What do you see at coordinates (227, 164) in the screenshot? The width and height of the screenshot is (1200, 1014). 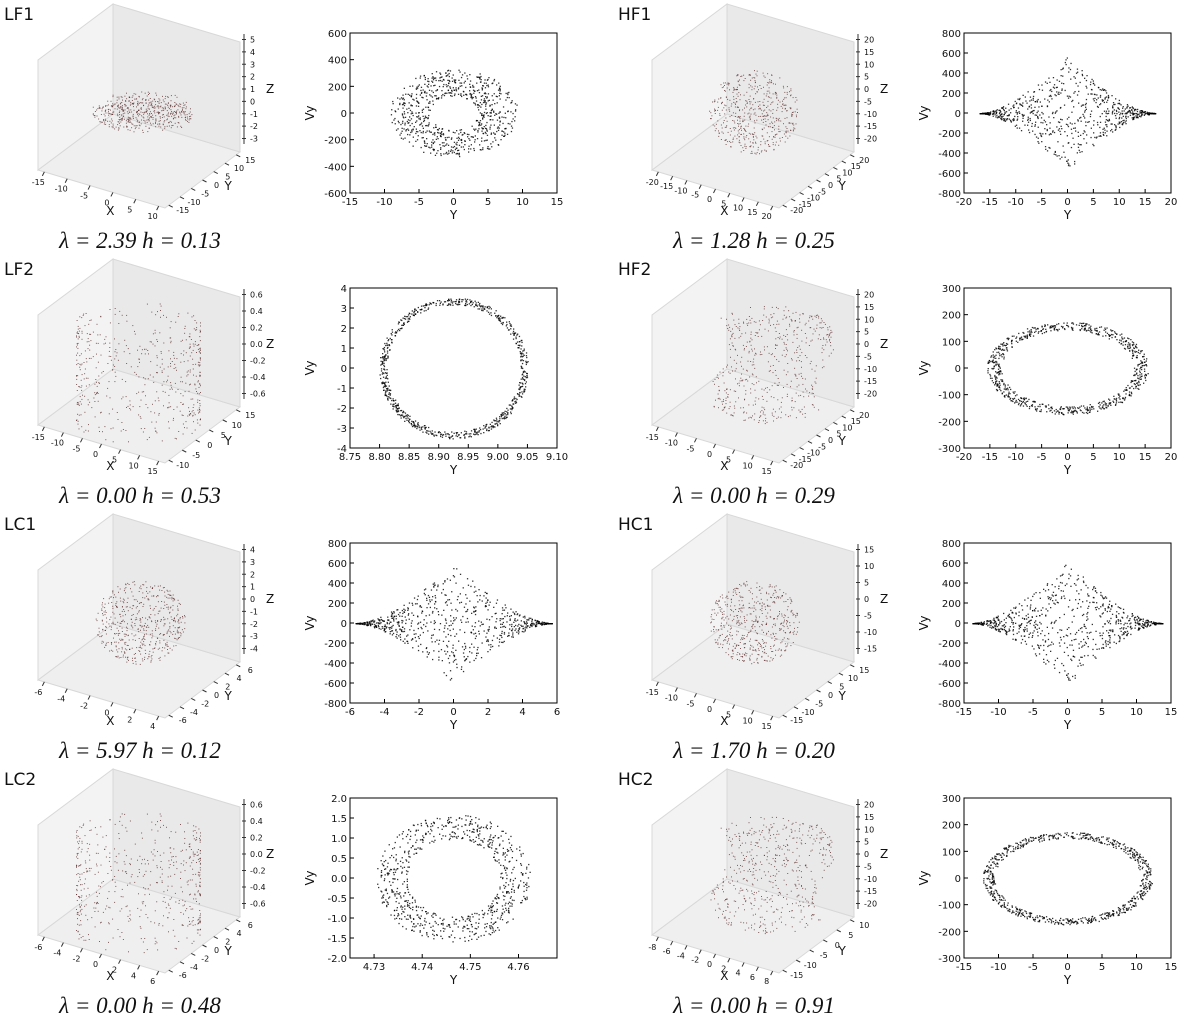 I see `y-tick` at bounding box center [227, 164].